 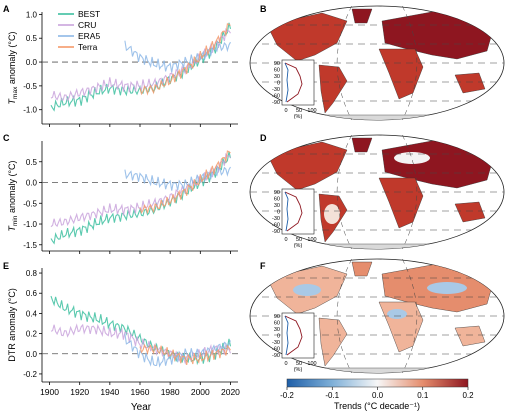 What do you see at coordinates (87, 25) in the screenshot?
I see `legend-label-cru: CRU` at bounding box center [87, 25].